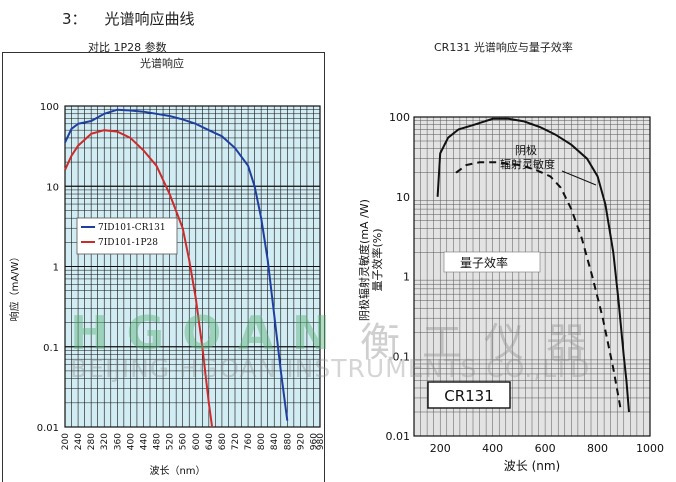 This screenshot has width=676, height=482. I want to click on left-y-tick-label: 10, so click(52, 187).